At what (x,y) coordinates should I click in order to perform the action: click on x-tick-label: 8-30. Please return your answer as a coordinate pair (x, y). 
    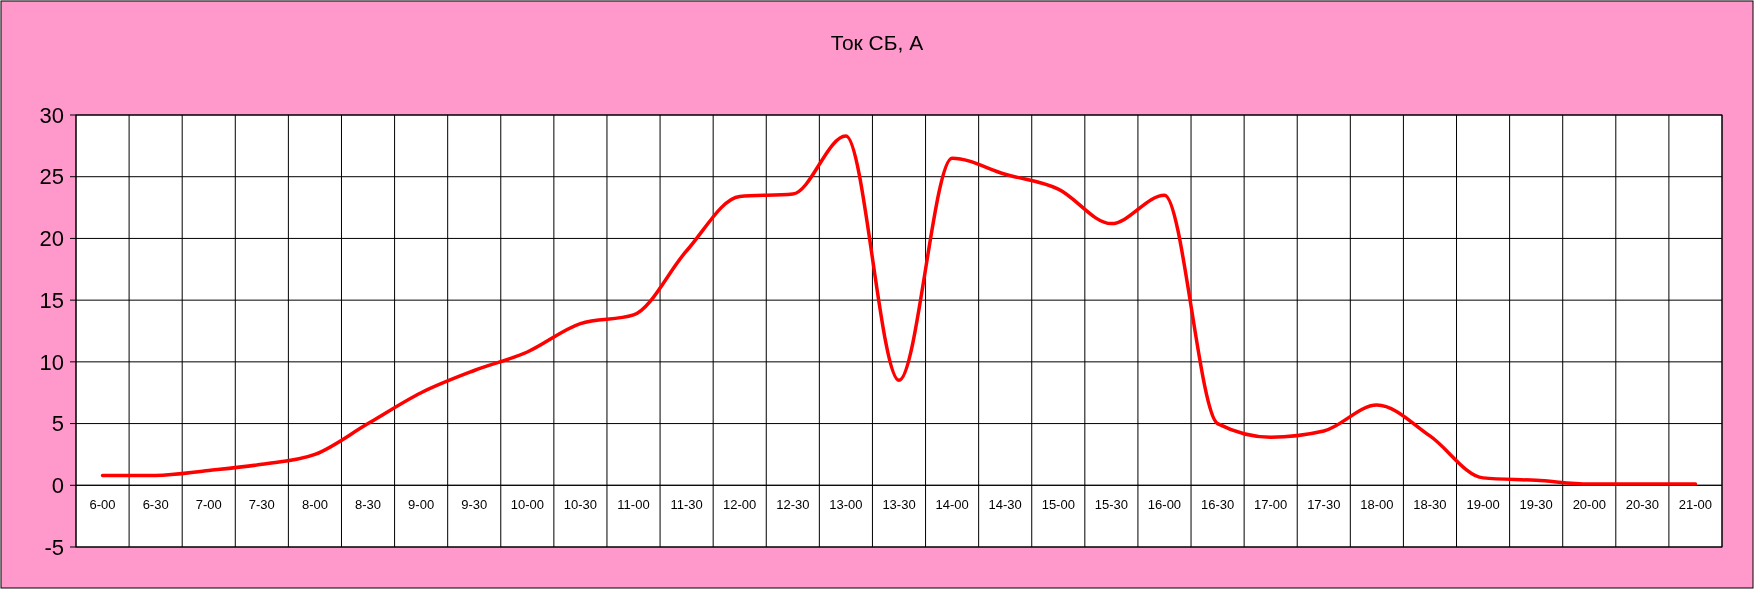
    Looking at the image, I should click on (368, 505).